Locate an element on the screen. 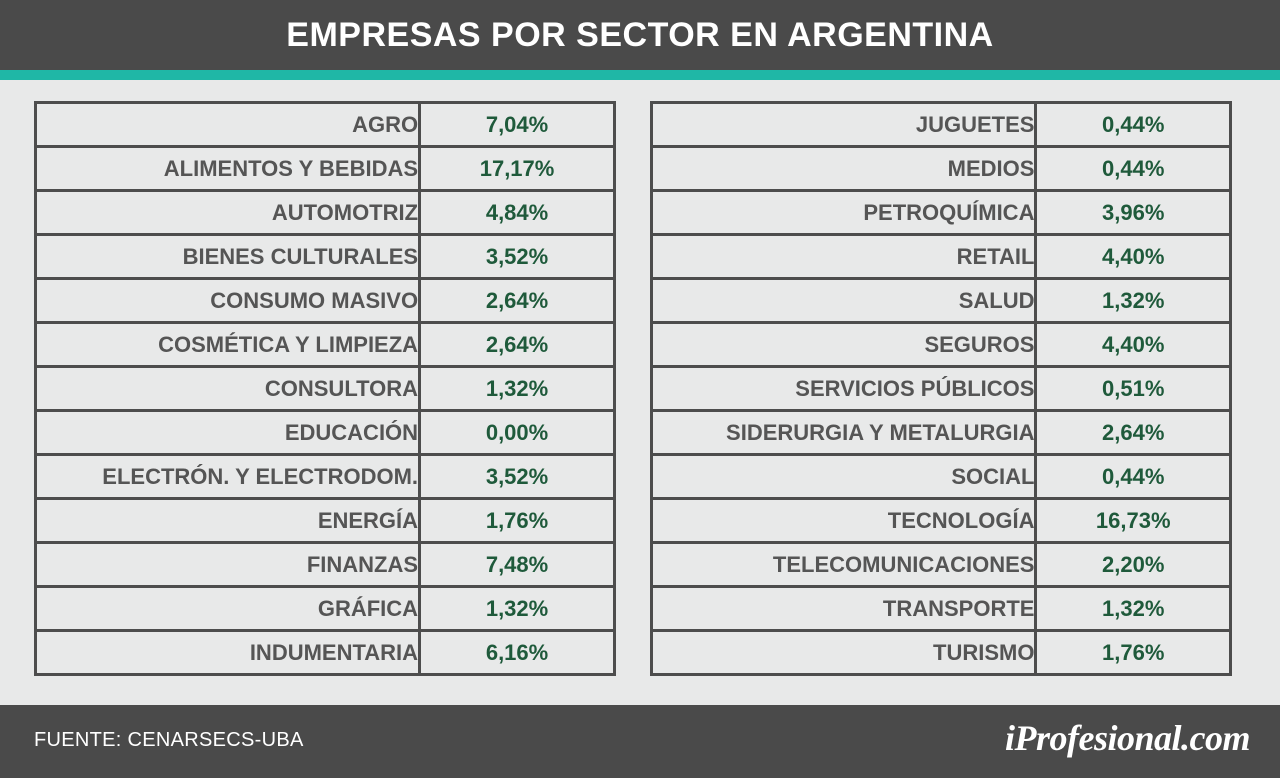 This screenshot has height=778, width=1280. source-text: FUENTE: CENARSECS-UBA is located at coordinates (169, 740).